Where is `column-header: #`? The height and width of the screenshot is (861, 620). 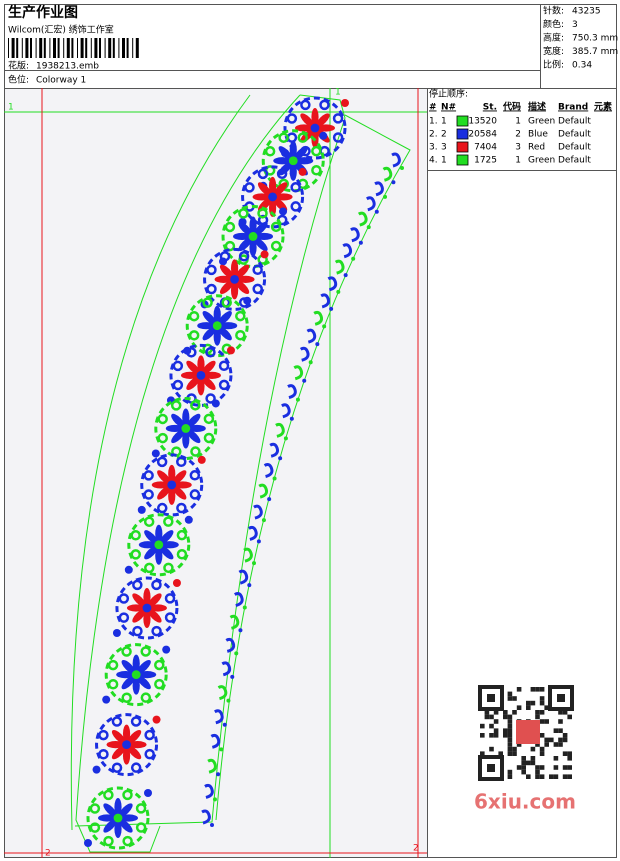
column-header: # is located at coordinates (433, 108).